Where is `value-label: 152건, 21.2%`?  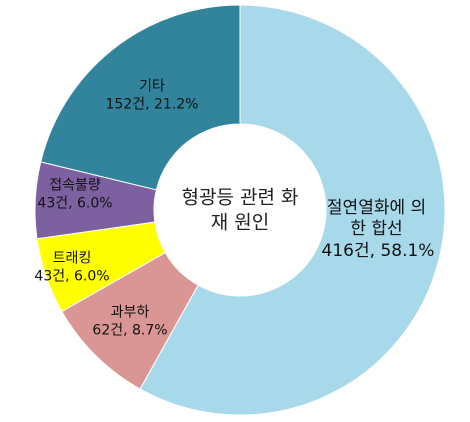
value-label: 152건, 21.2% is located at coordinates (152, 104).